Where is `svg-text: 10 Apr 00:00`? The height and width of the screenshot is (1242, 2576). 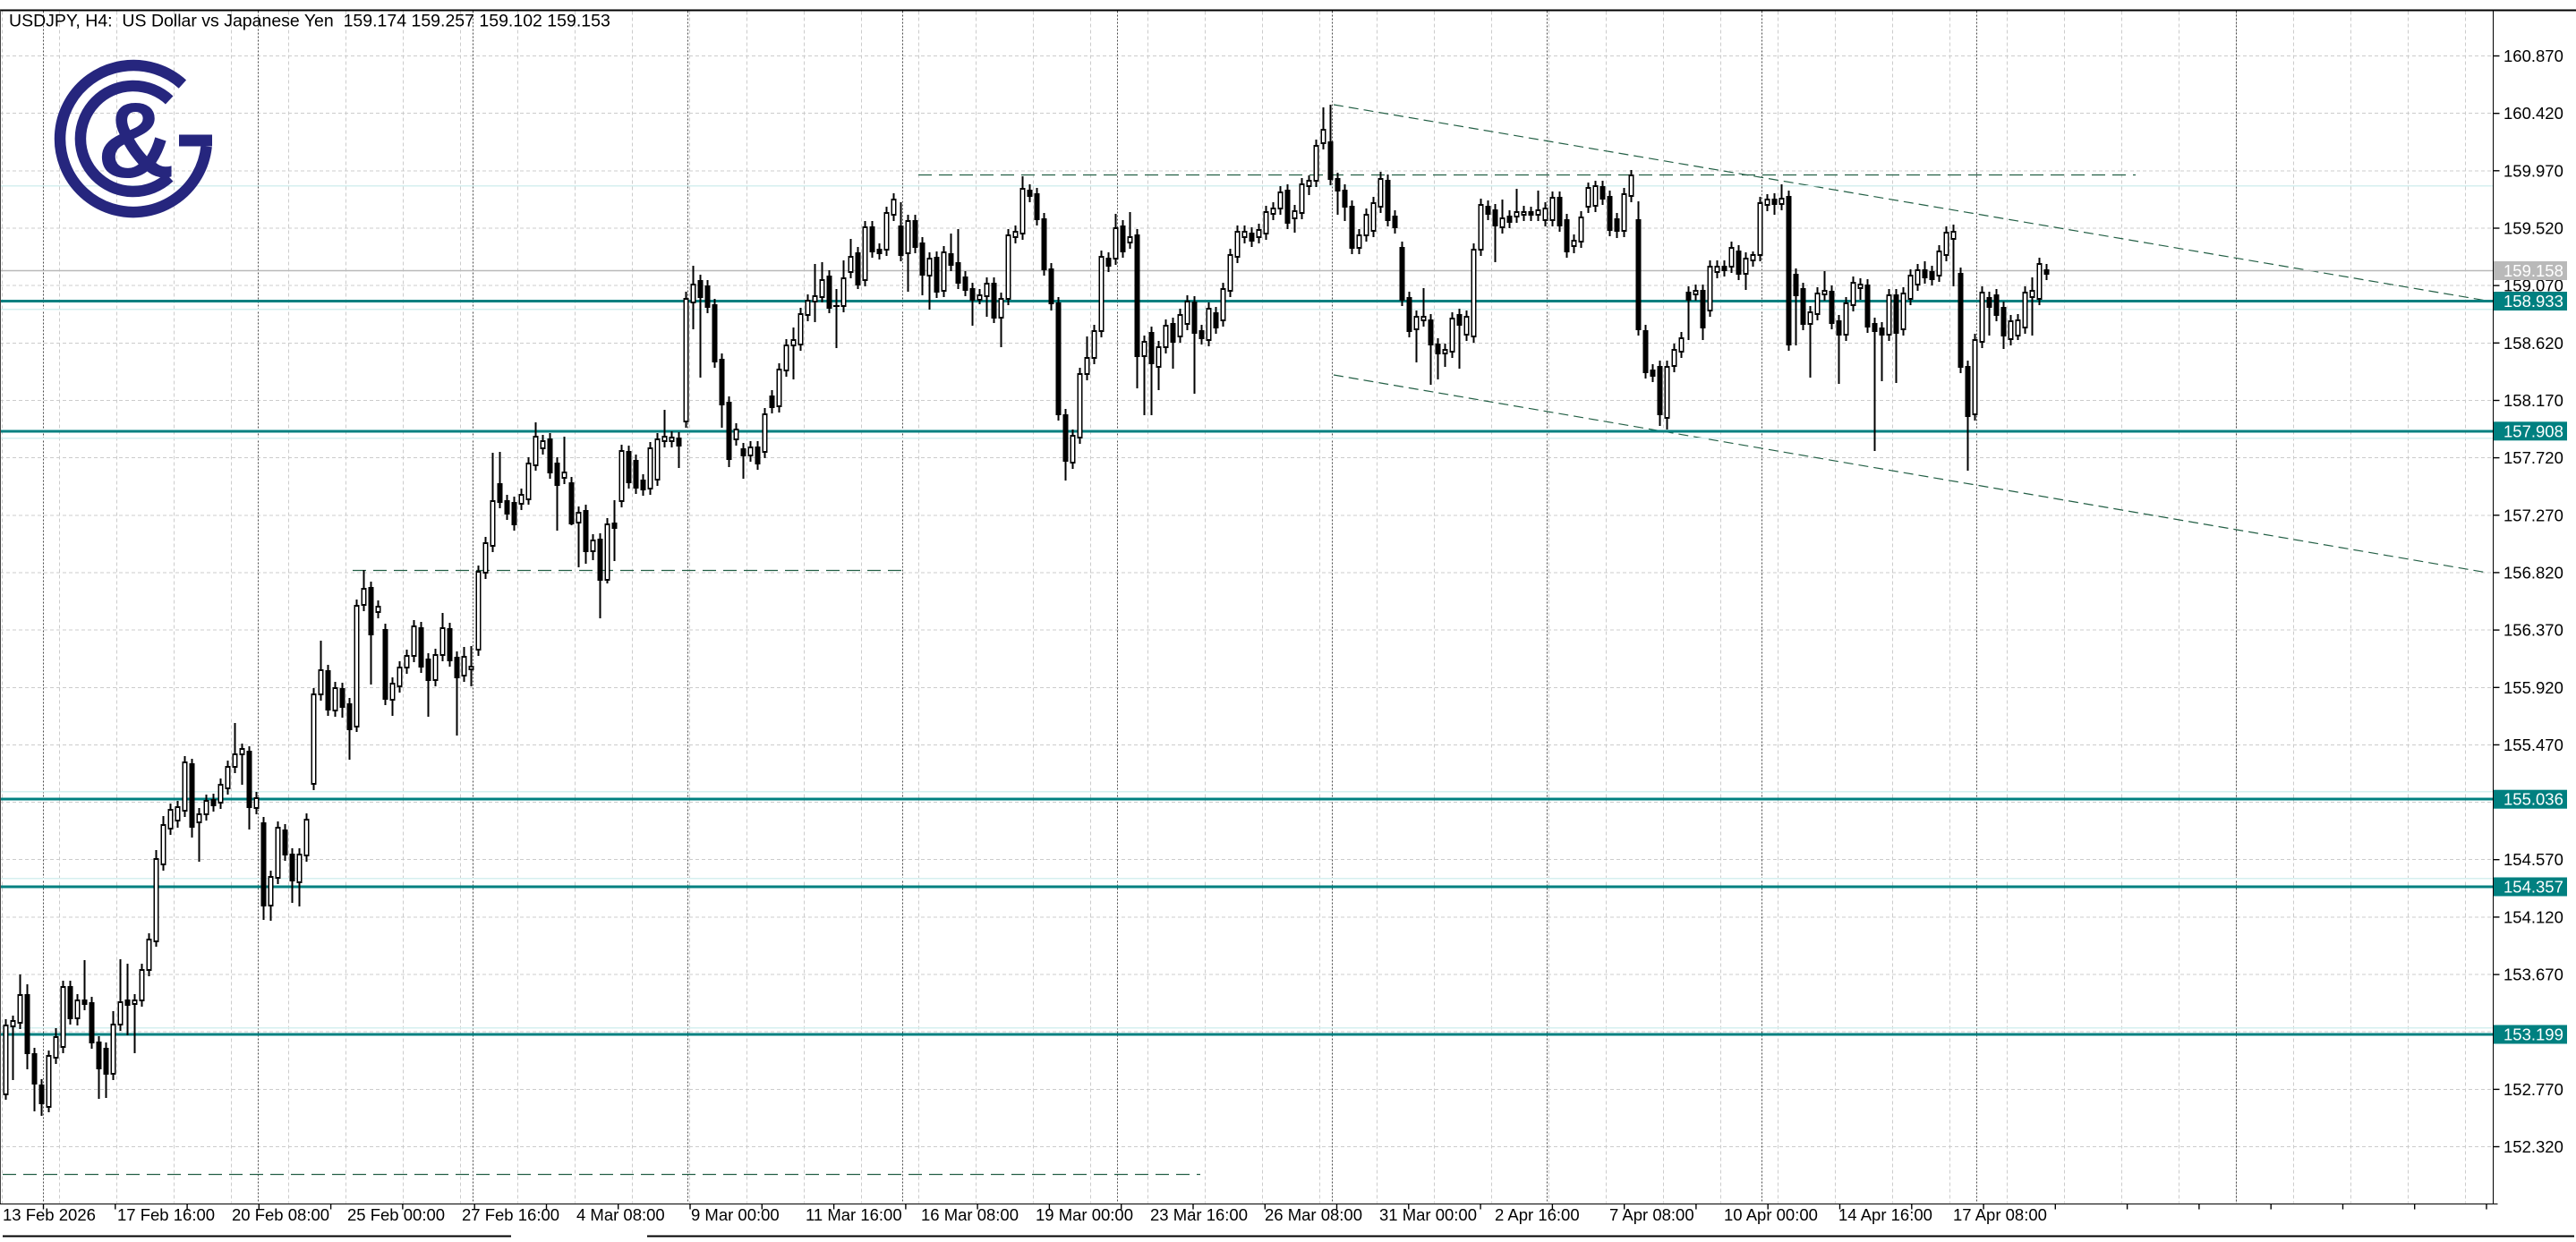 svg-text: 10 Apr 00:00 is located at coordinates (1771, 1215).